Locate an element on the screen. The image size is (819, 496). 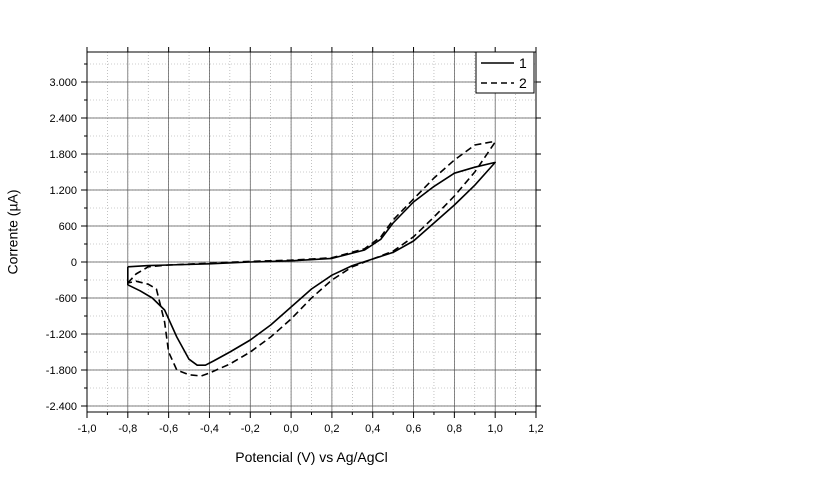
y-tick-label: 1.200 is located at coordinates (63, 191).